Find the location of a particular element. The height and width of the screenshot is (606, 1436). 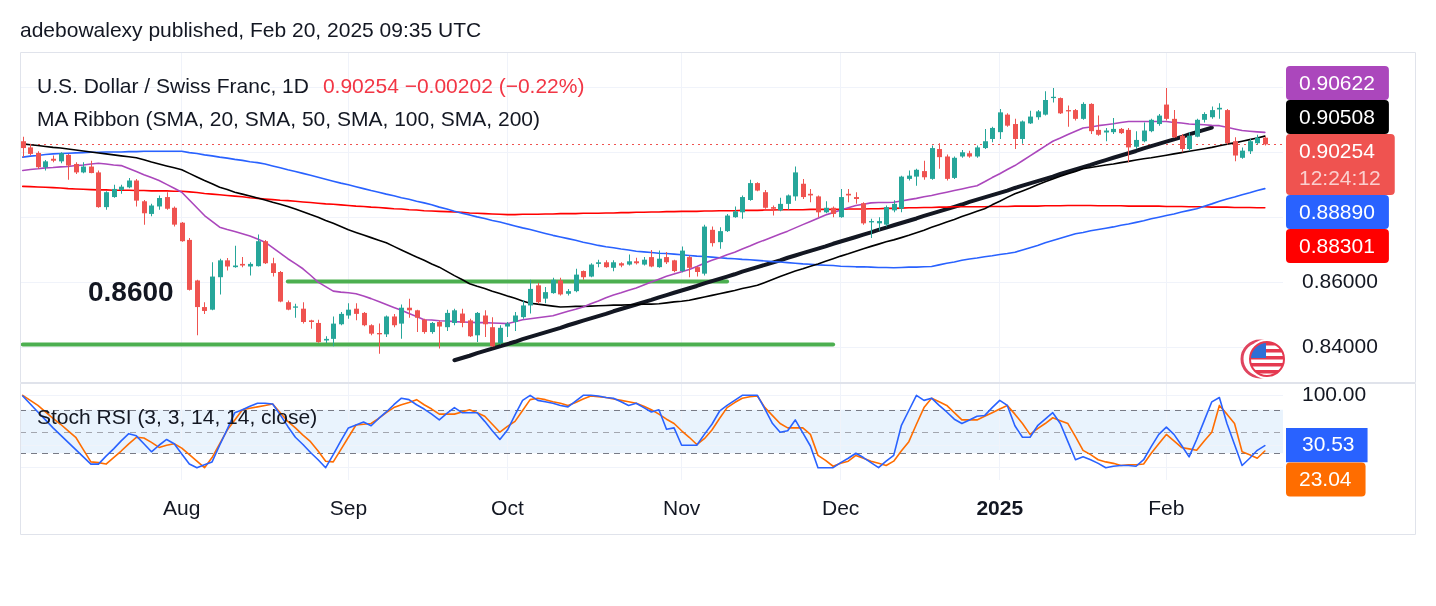

text: 12:24:12 is located at coordinates (1340, 177).